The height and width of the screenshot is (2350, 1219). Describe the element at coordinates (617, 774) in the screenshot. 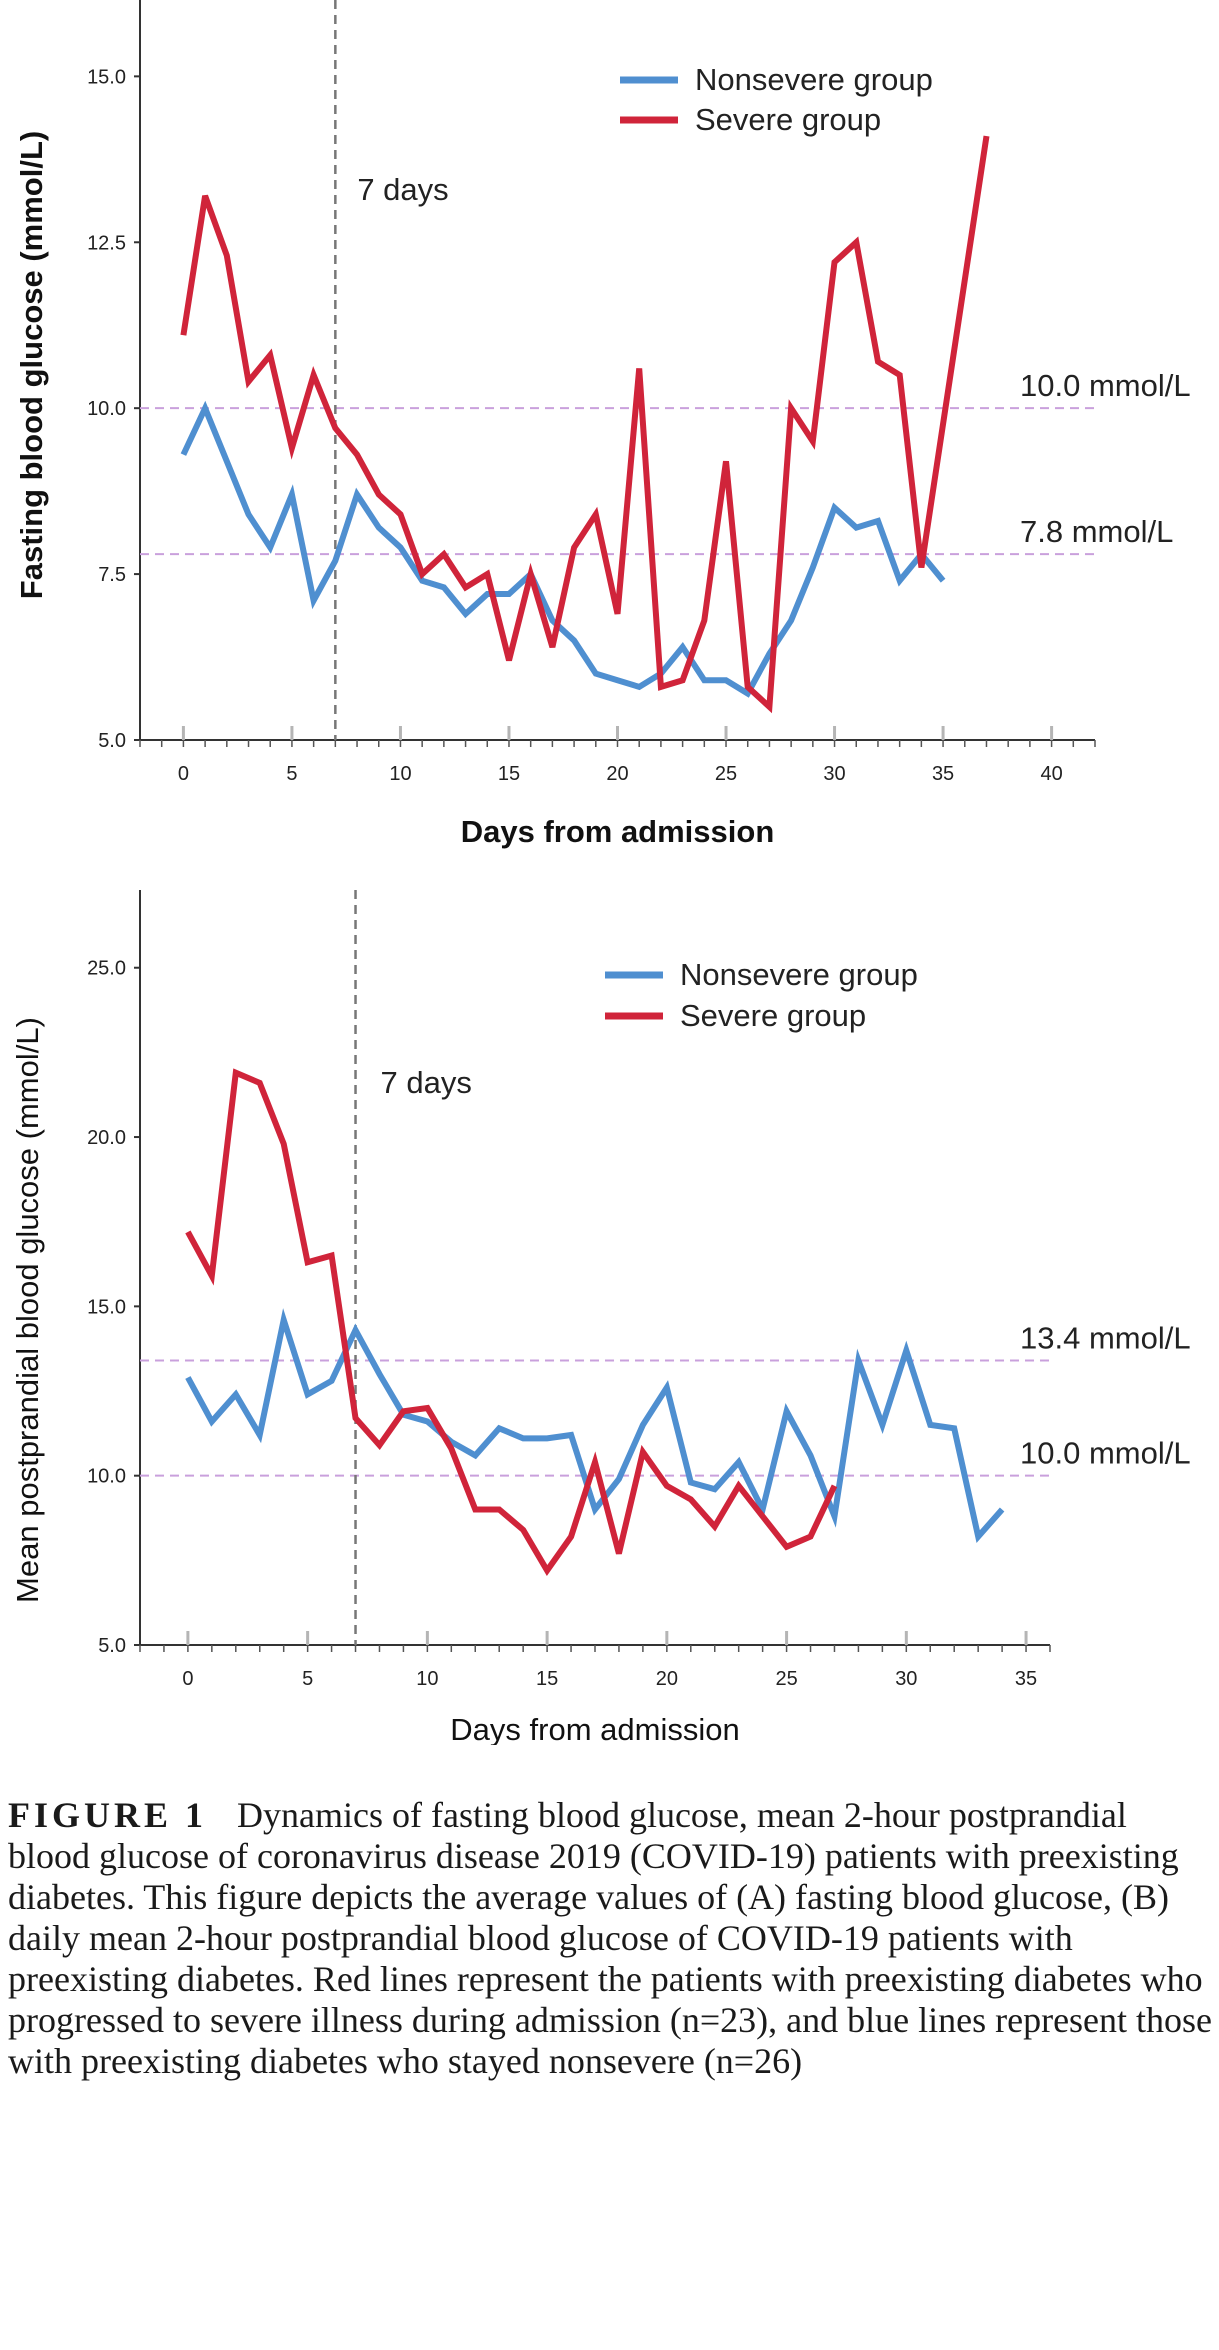

I see `panel-a-x-tick-label: 20` at that location.